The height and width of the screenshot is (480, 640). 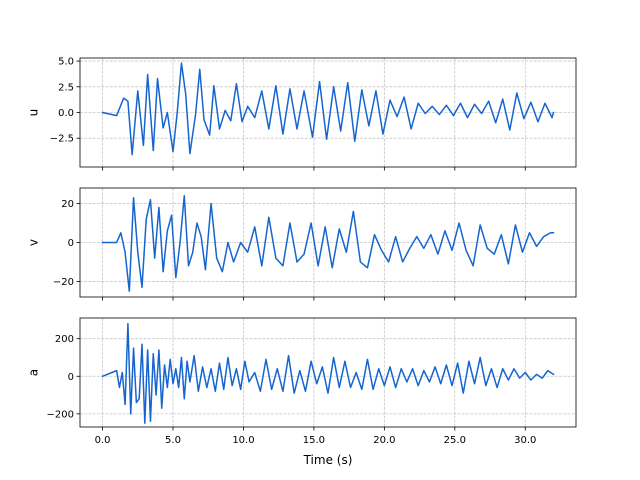 I want to click on y-tick-label-v: 0, so click(x=71, y=243).